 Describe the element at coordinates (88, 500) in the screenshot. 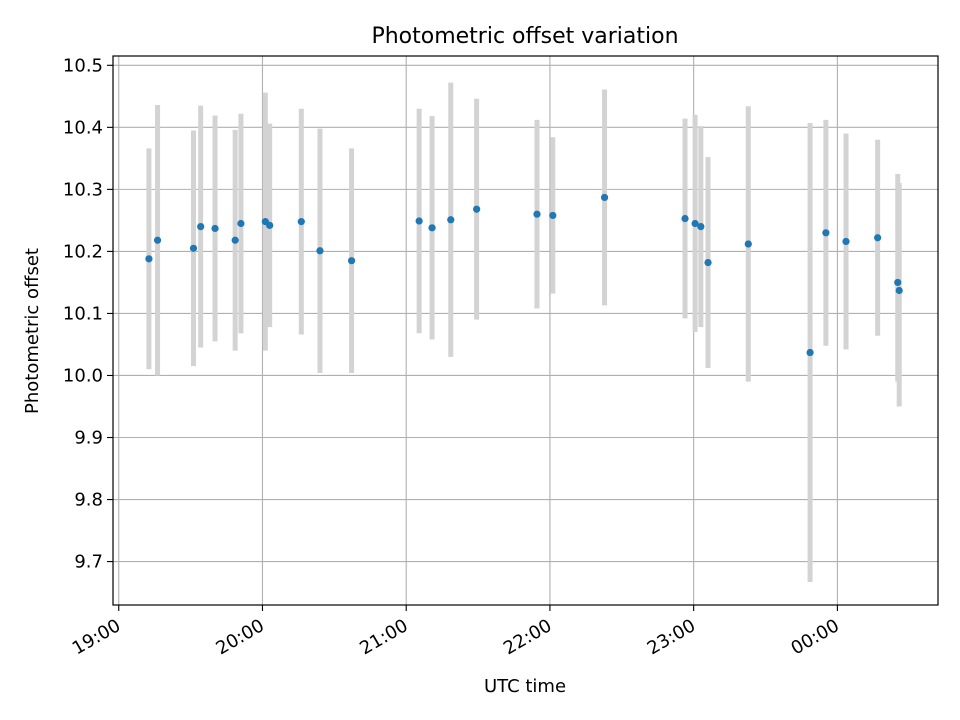

I see `y-tick-label: 9.8` at that location.